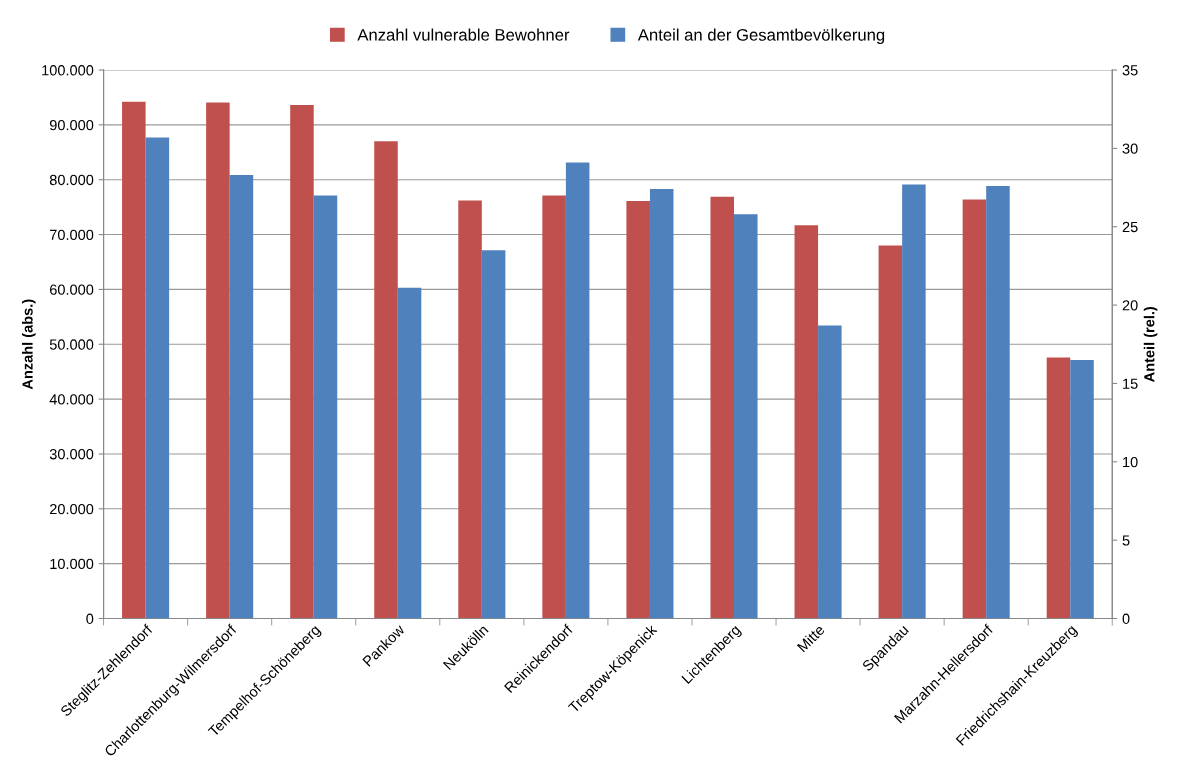  I want to click on legend-label: Anteil an der Gesamtbevölkerung, so click(761, 36).